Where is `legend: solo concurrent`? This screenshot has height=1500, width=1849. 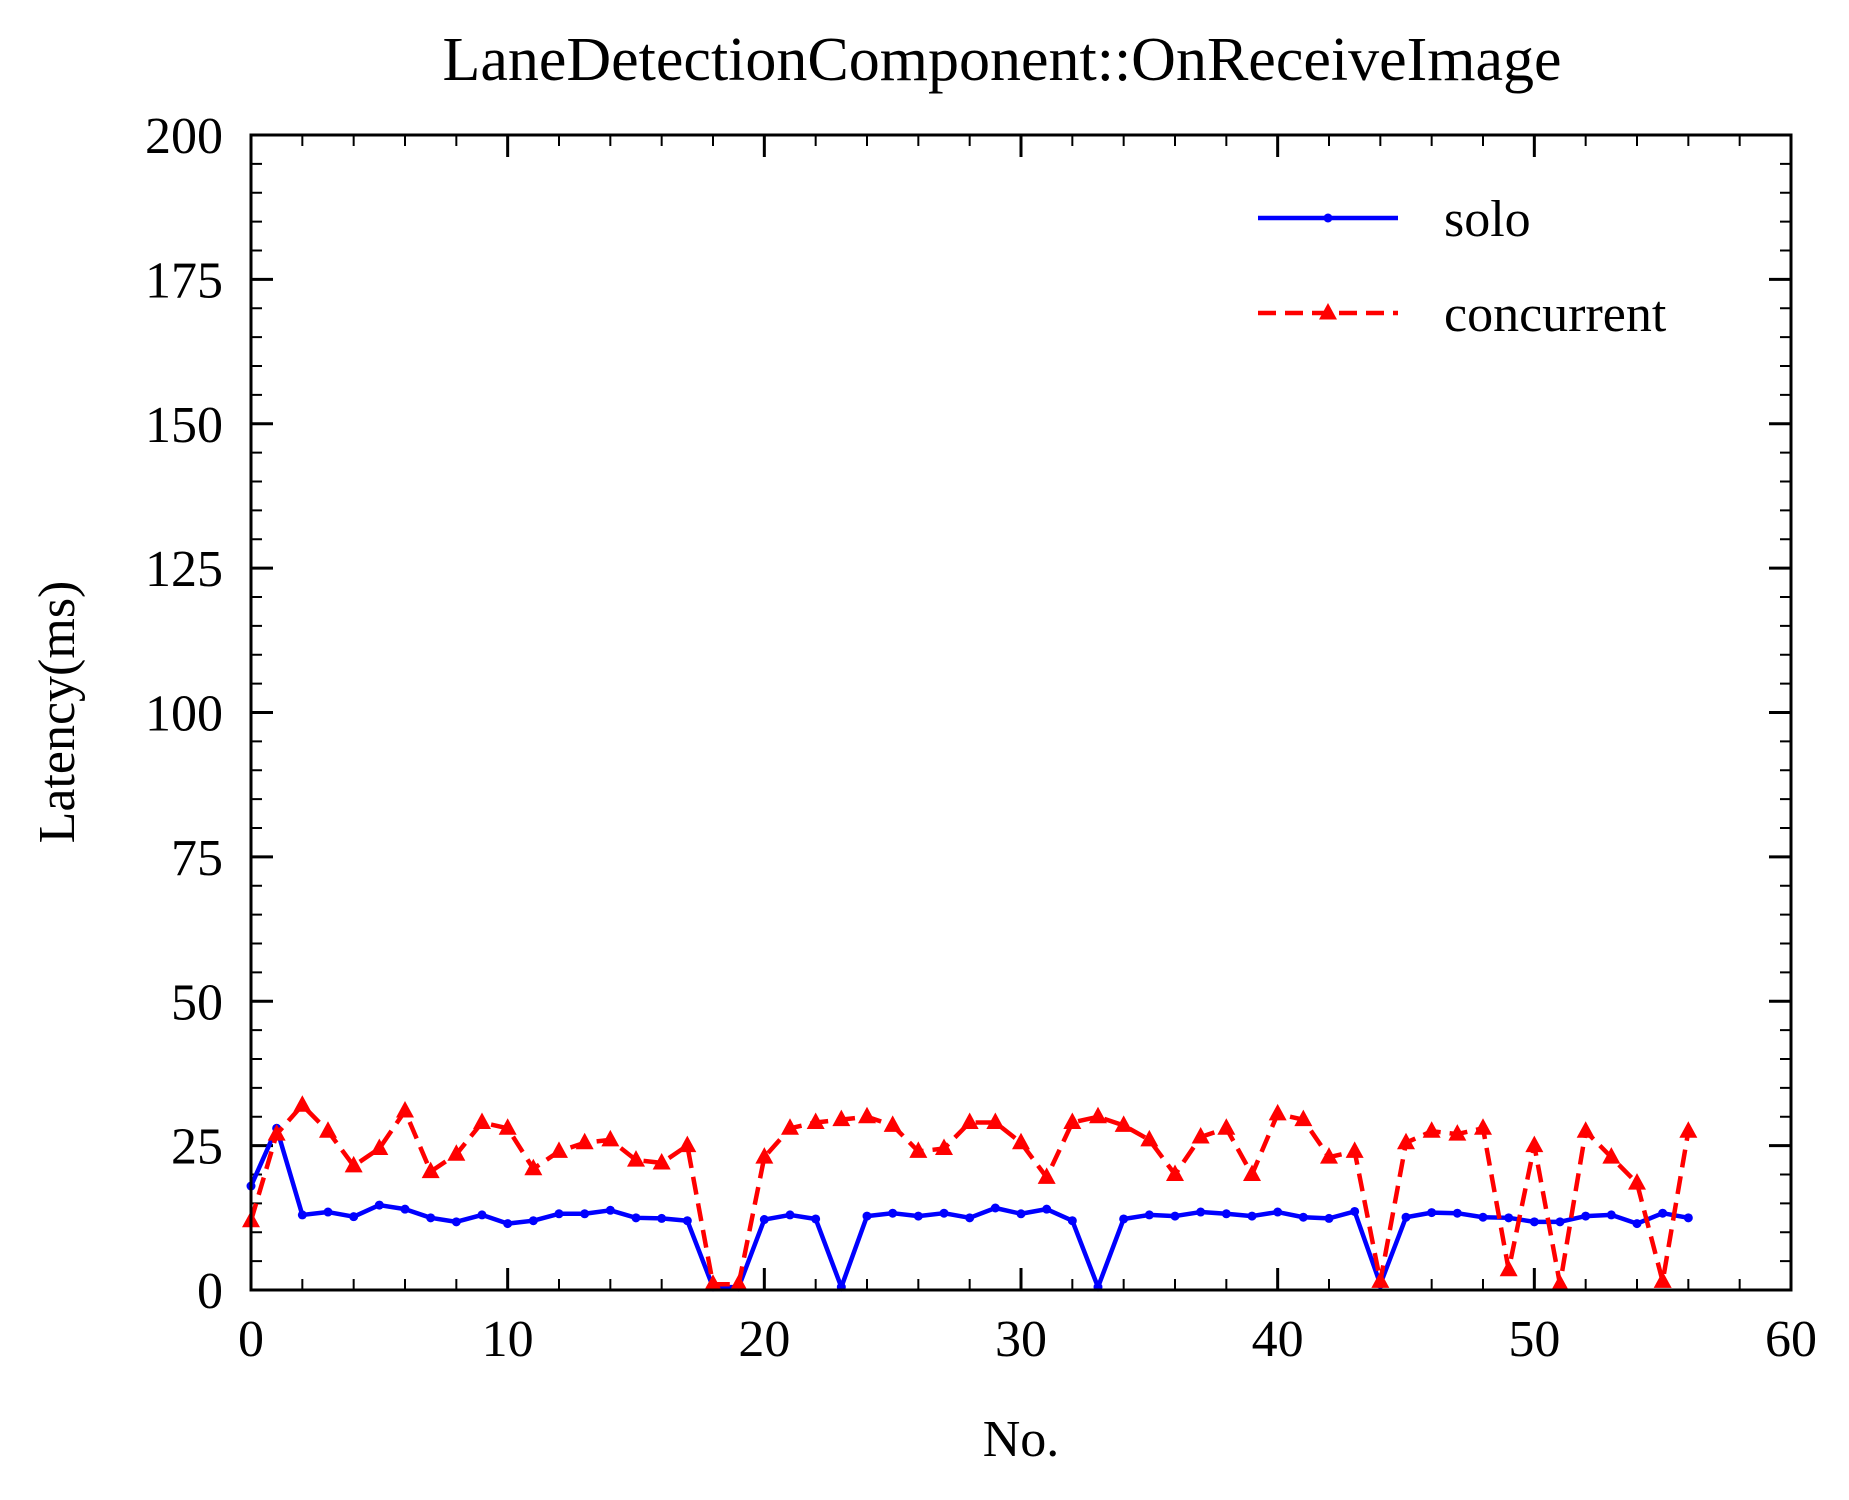
legend: solo concurrent is located at coordinates (1462, 267).